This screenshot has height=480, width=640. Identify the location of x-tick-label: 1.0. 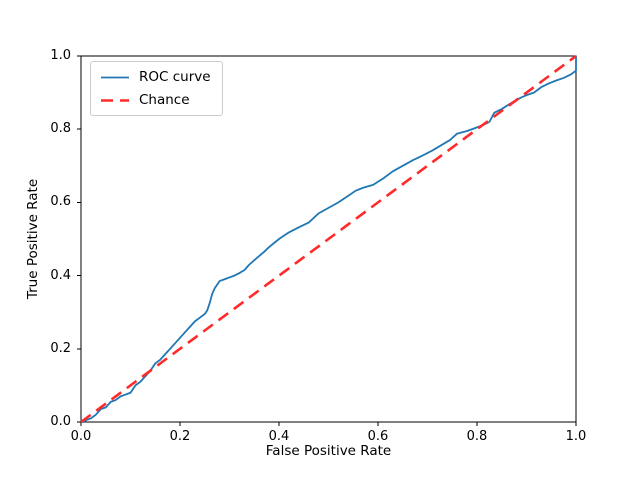
(576, 436).